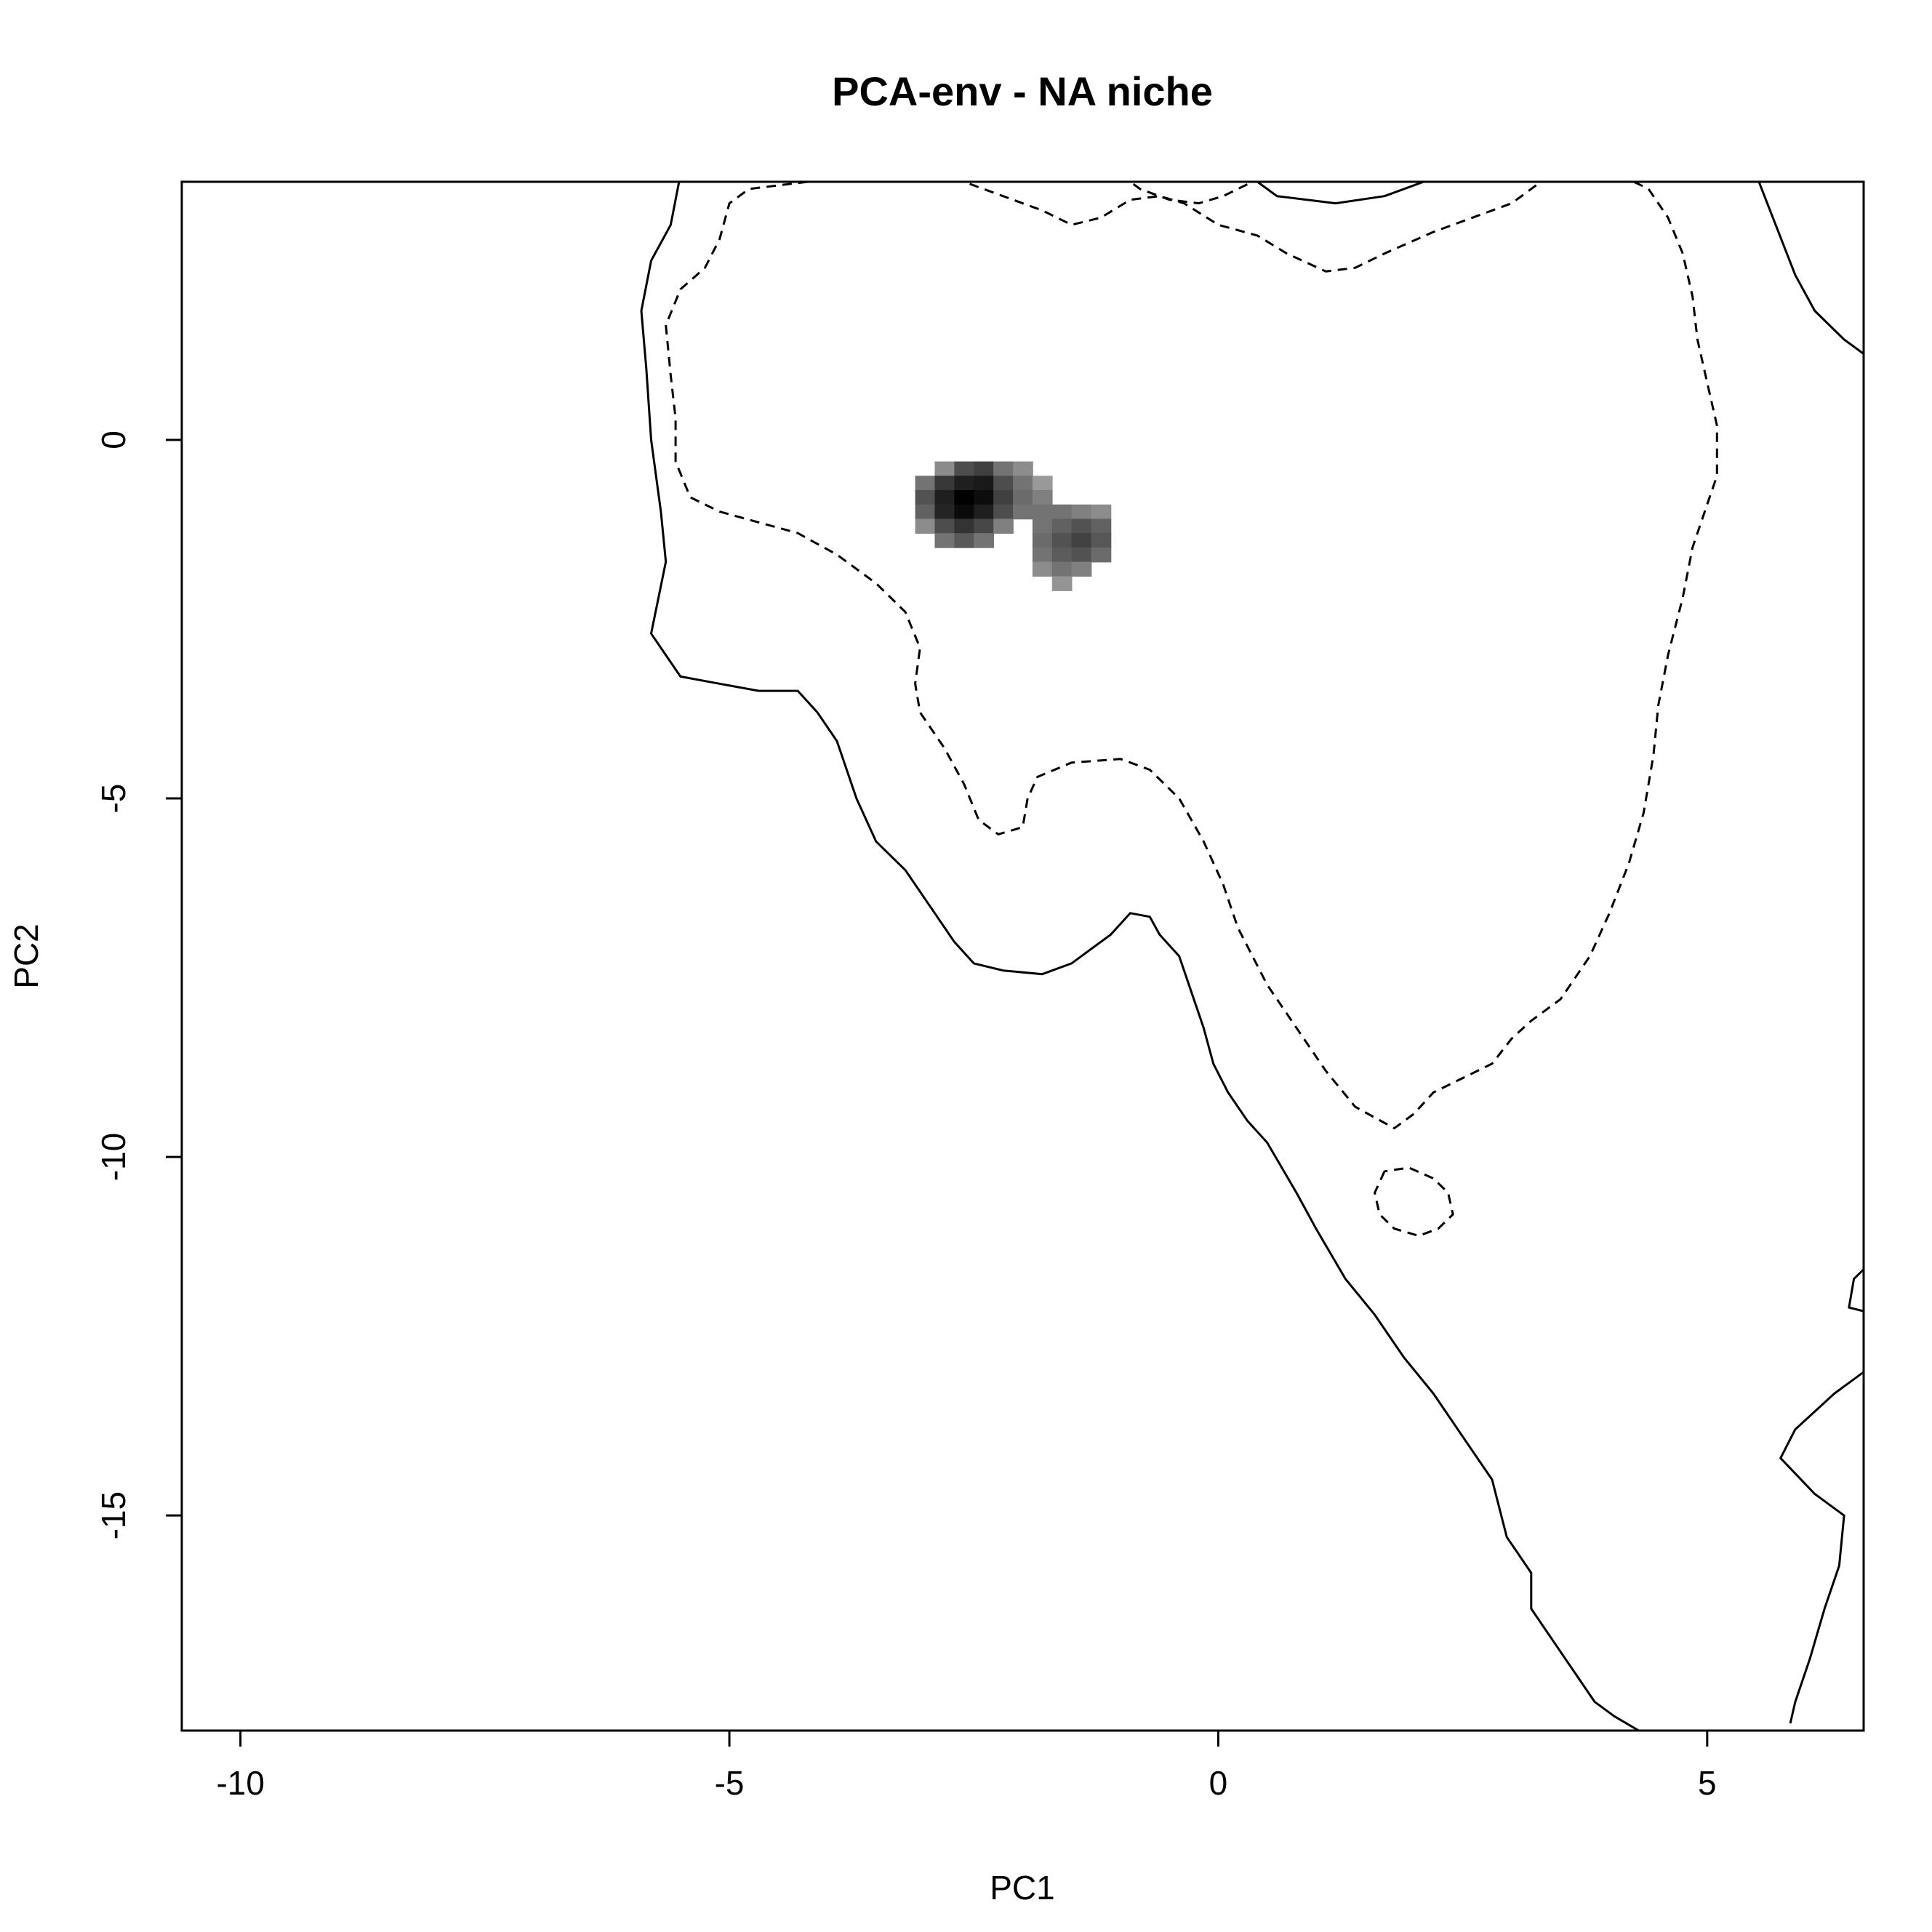  What do you see at coordinates (966, 1765) in the screenshot?
I see `x-axis: -10 -5 0 5` at bounding box center [966, 1765].